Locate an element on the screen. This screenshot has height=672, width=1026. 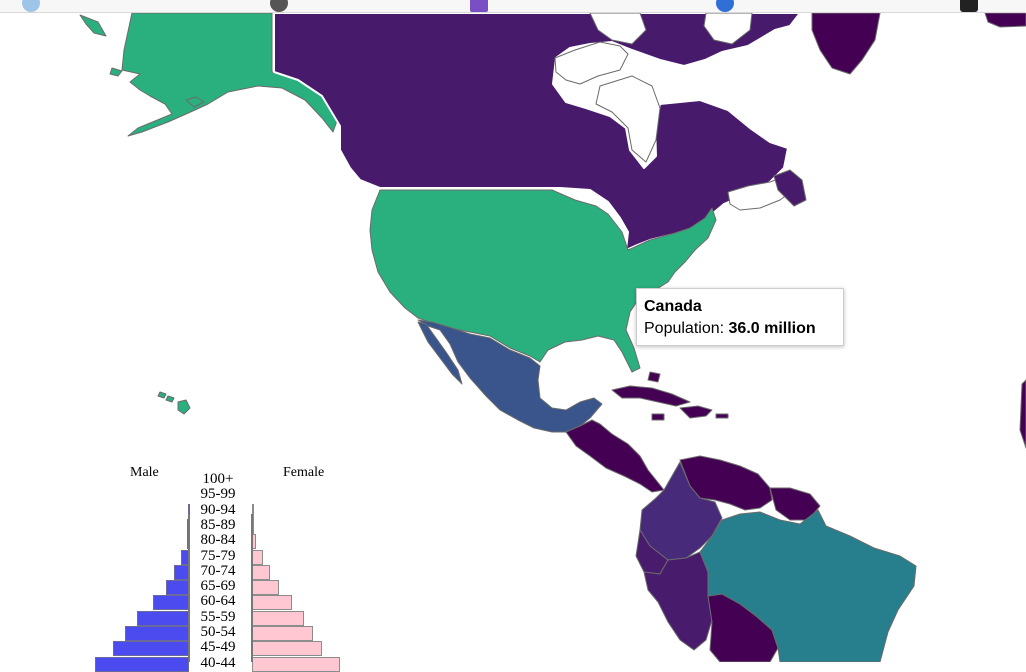
age-group-label: 60-64 is located at coordinates (218, 601).